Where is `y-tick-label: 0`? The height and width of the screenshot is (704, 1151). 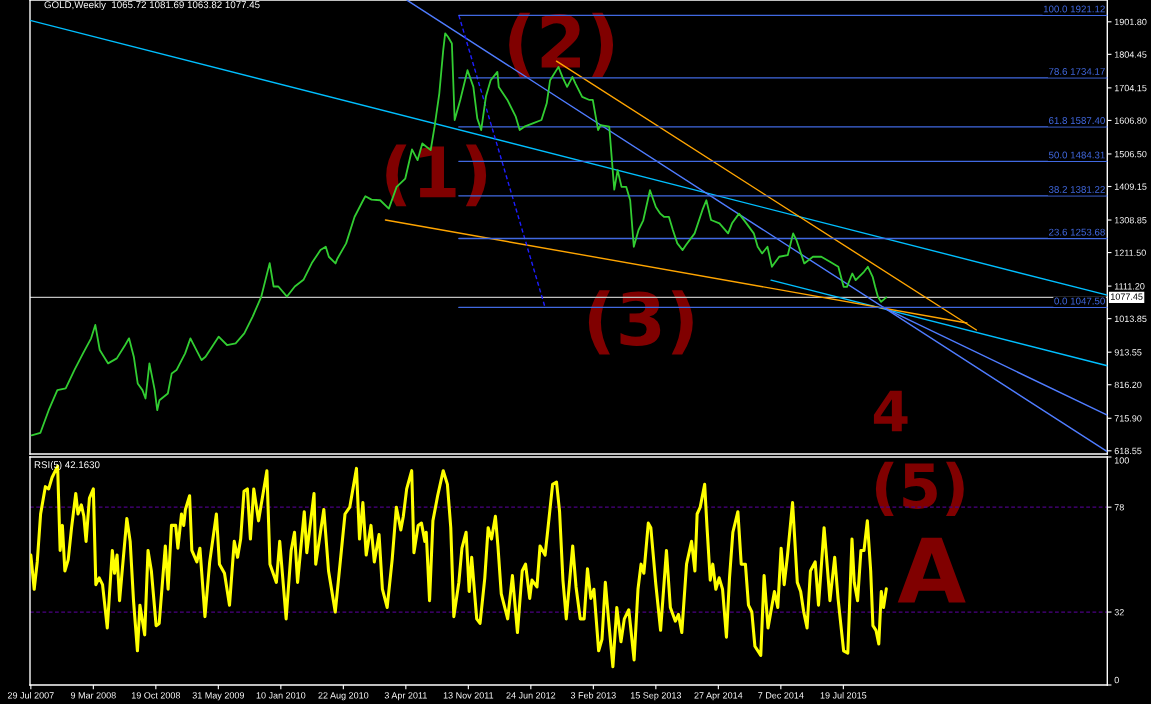 y-tick-label: 0 is located at coordinates (1116, 680).